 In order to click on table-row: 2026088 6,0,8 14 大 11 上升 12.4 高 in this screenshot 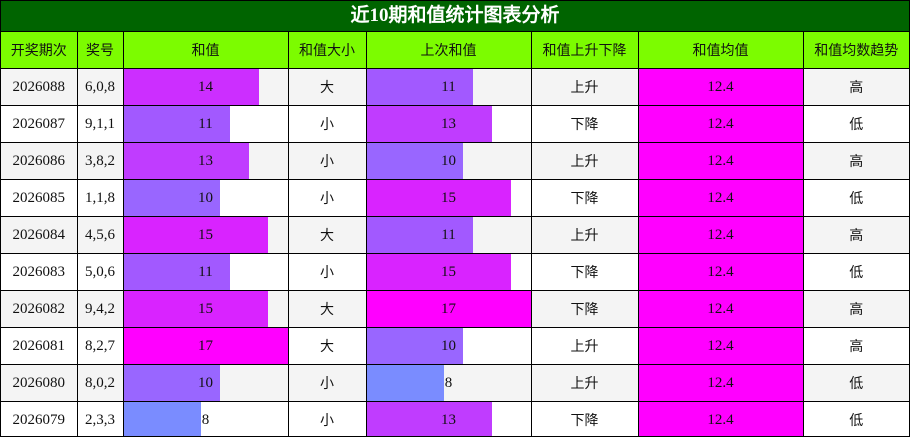, I will do `click(455, 87)`.